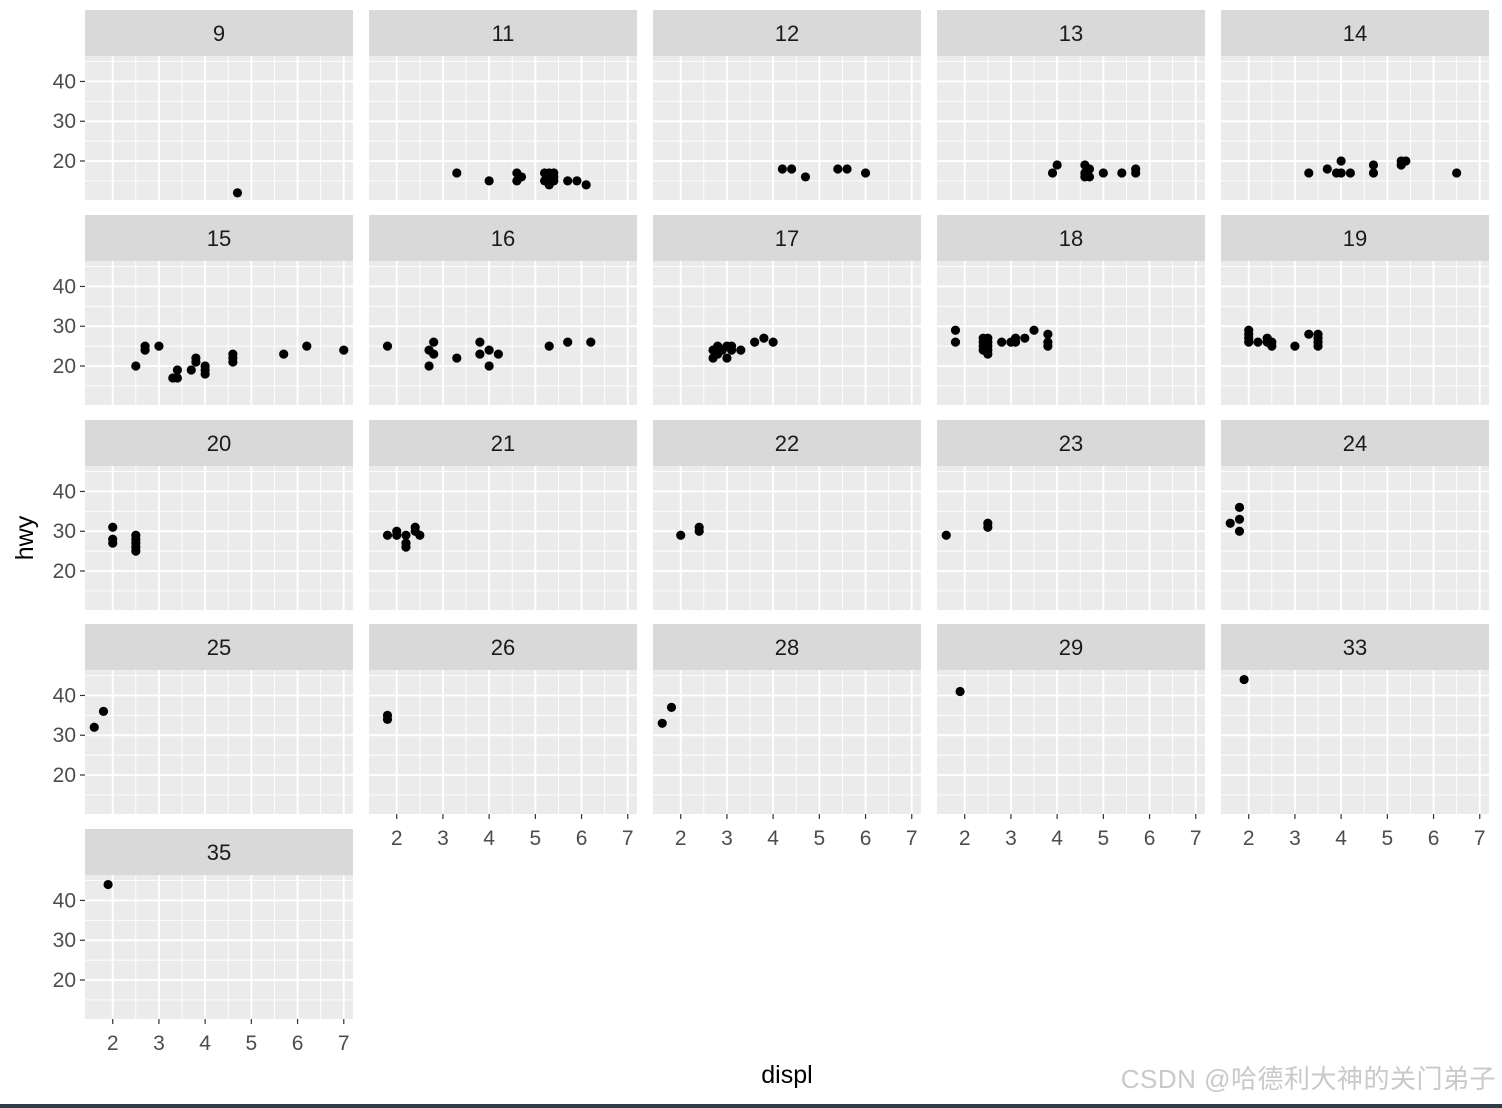  What do you see at coordinates (25, 537) in the screenshot?
I see `y-axis-title: hwy` at bounding box center [25, 537].